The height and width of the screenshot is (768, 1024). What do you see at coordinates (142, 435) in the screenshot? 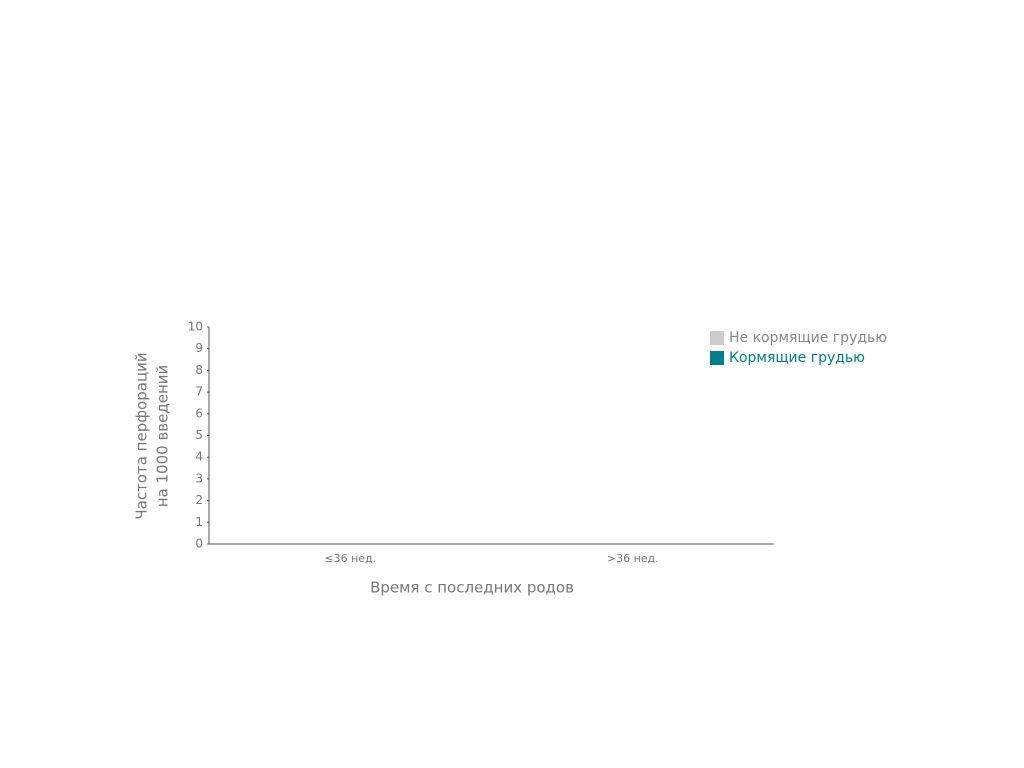
I see `y-axis-label: Частота перфораций` at bounding box center [142, 435].